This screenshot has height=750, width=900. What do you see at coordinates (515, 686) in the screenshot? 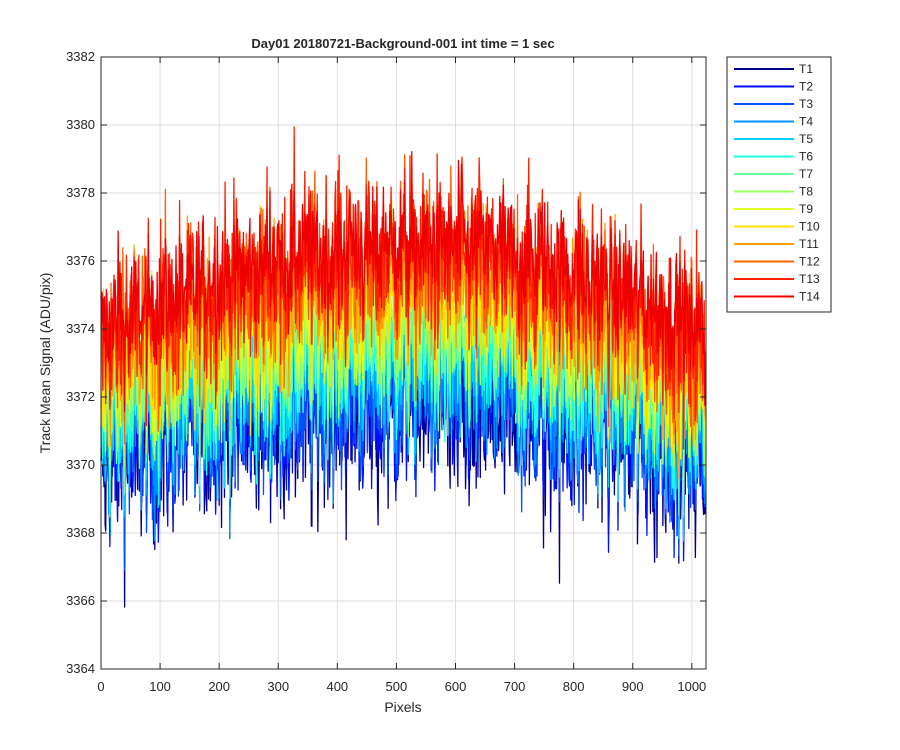
I see `x-tick-label: 700` at bounding box center [515, 686].